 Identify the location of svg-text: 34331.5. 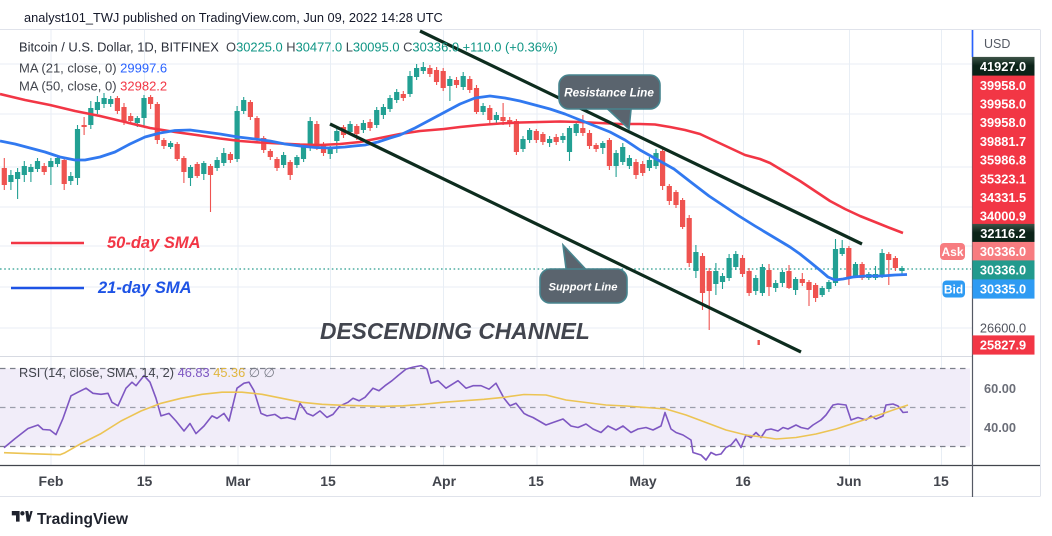
(1003, 197).